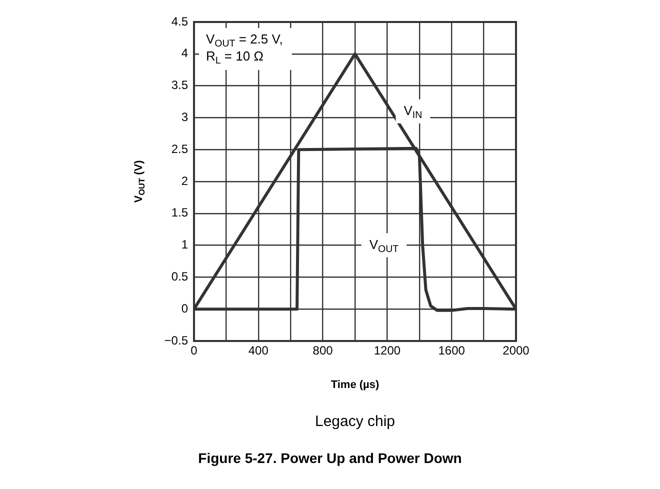 The height and width of the screenshot is (489, 660). Describe the element at coordinates (323, 351) in the screenshot. I see `x-tick-label: 800` at that location.